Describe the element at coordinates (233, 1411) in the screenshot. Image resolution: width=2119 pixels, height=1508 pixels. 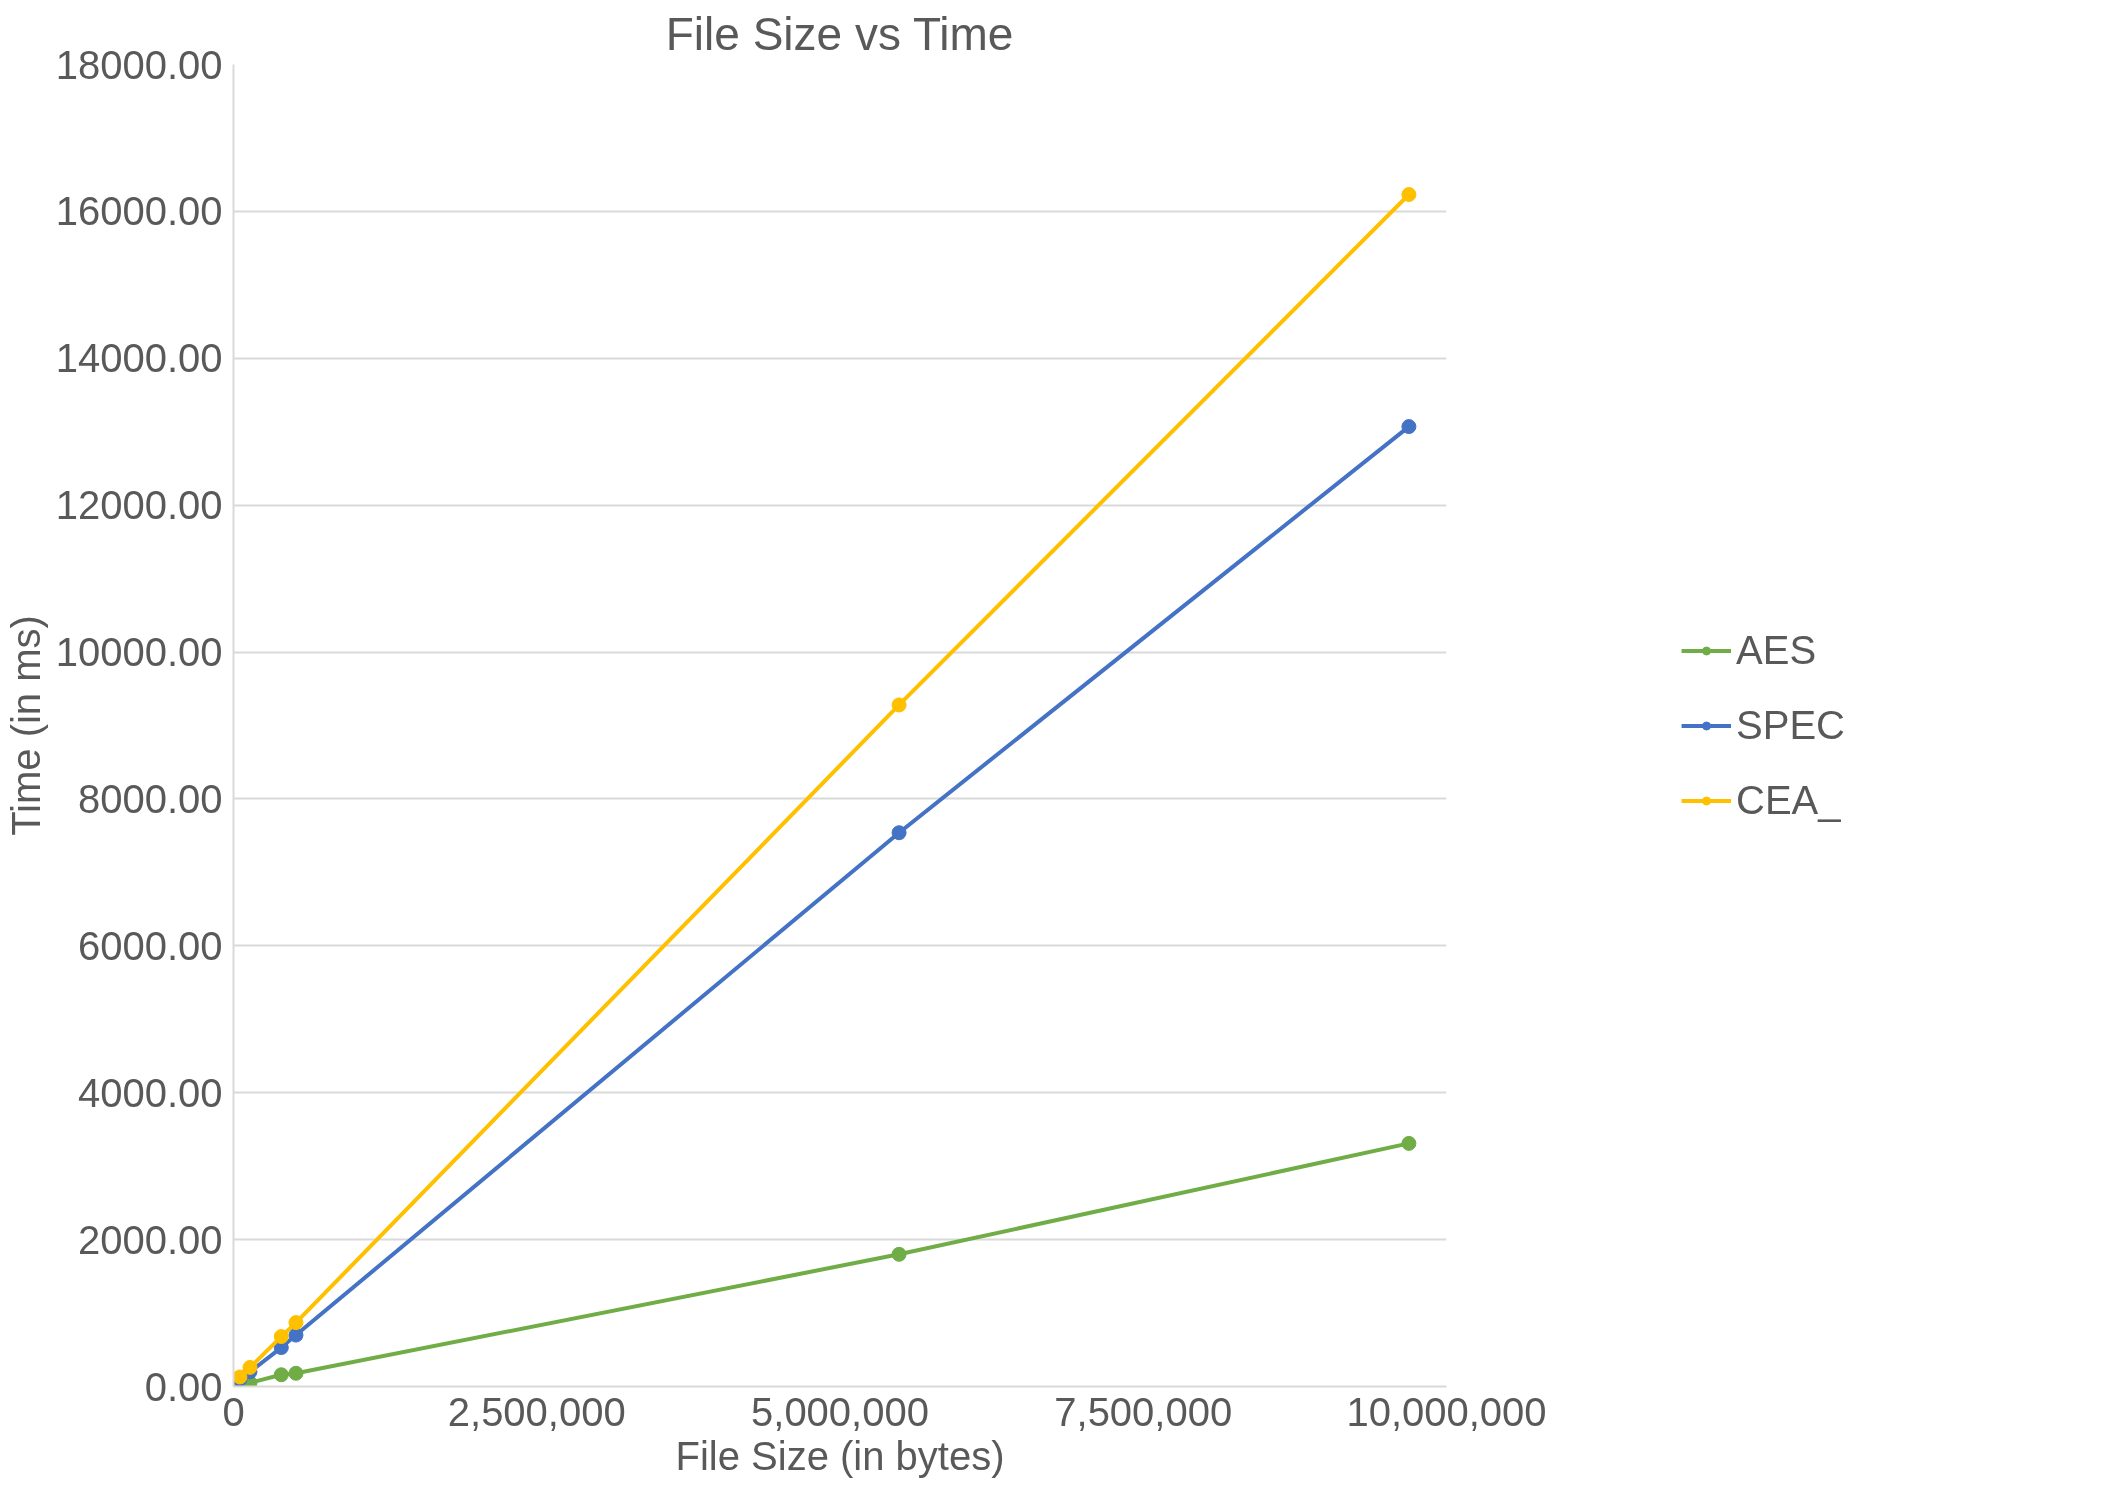
I see `x-tick-label: 0` at that location.